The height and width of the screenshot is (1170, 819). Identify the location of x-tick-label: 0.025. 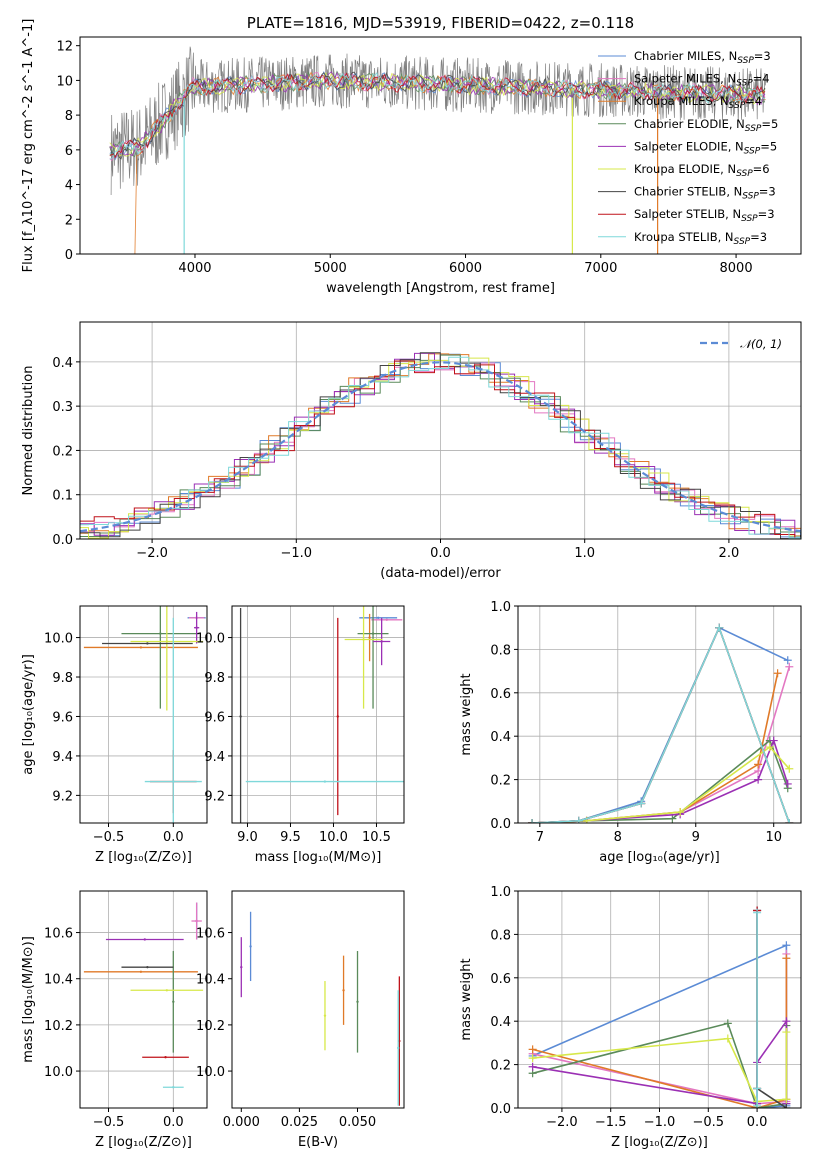
(299, 1122).